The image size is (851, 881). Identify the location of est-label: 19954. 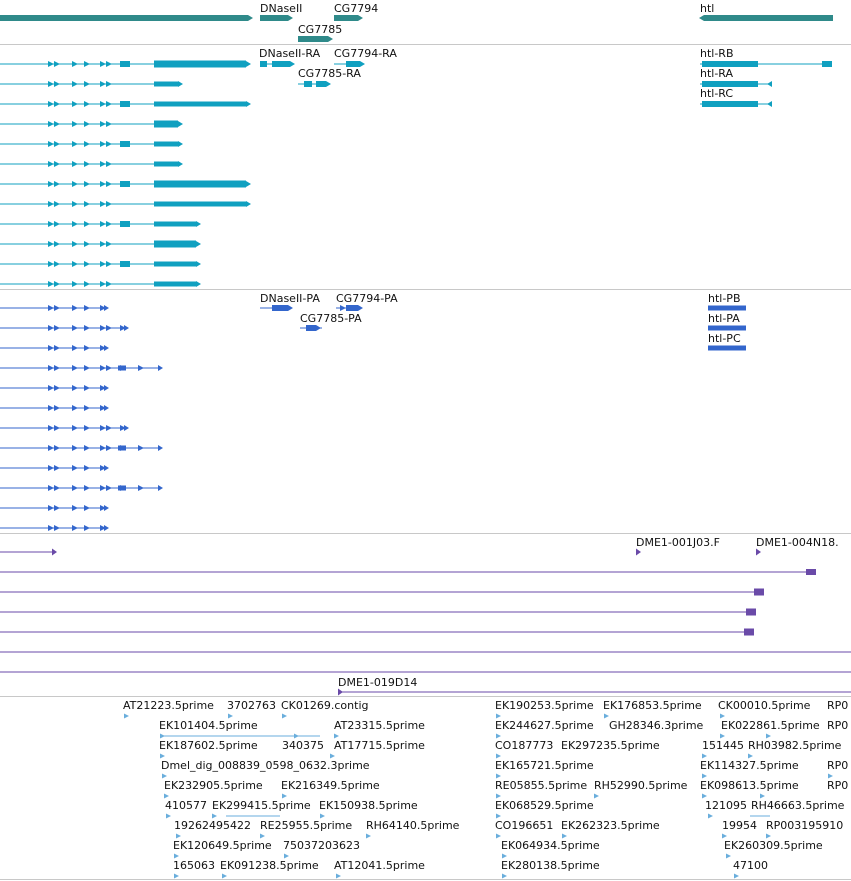
(739, 825).